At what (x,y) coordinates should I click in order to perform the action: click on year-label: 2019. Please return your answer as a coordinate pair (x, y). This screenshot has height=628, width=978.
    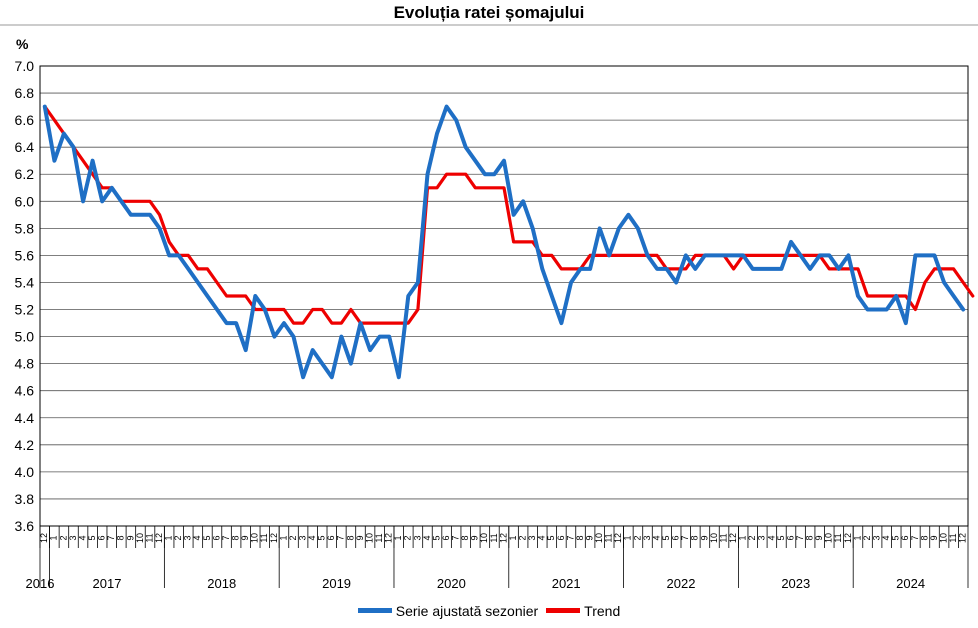
    Looking at the image, I should click on (336, 583).